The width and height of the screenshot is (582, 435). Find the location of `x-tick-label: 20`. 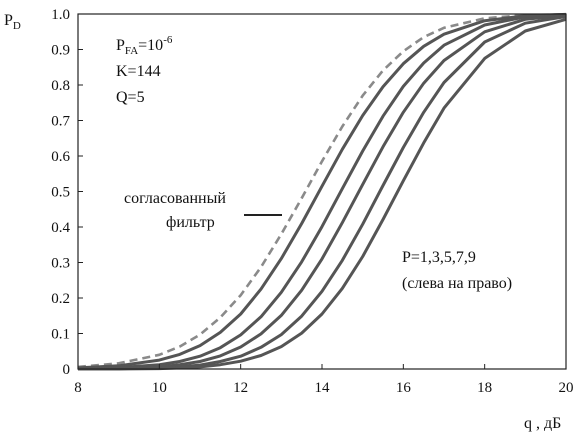

x-tick-label: 20 is located at coordinates (566, 388).